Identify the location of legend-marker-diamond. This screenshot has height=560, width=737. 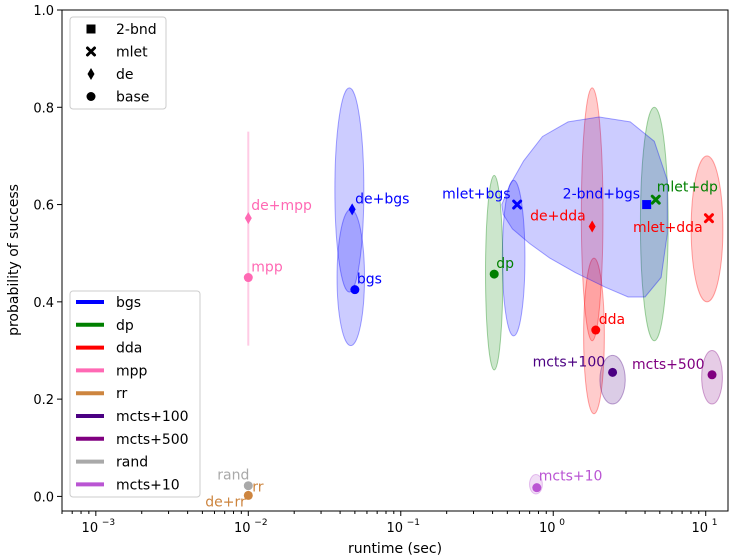
(91, 74).